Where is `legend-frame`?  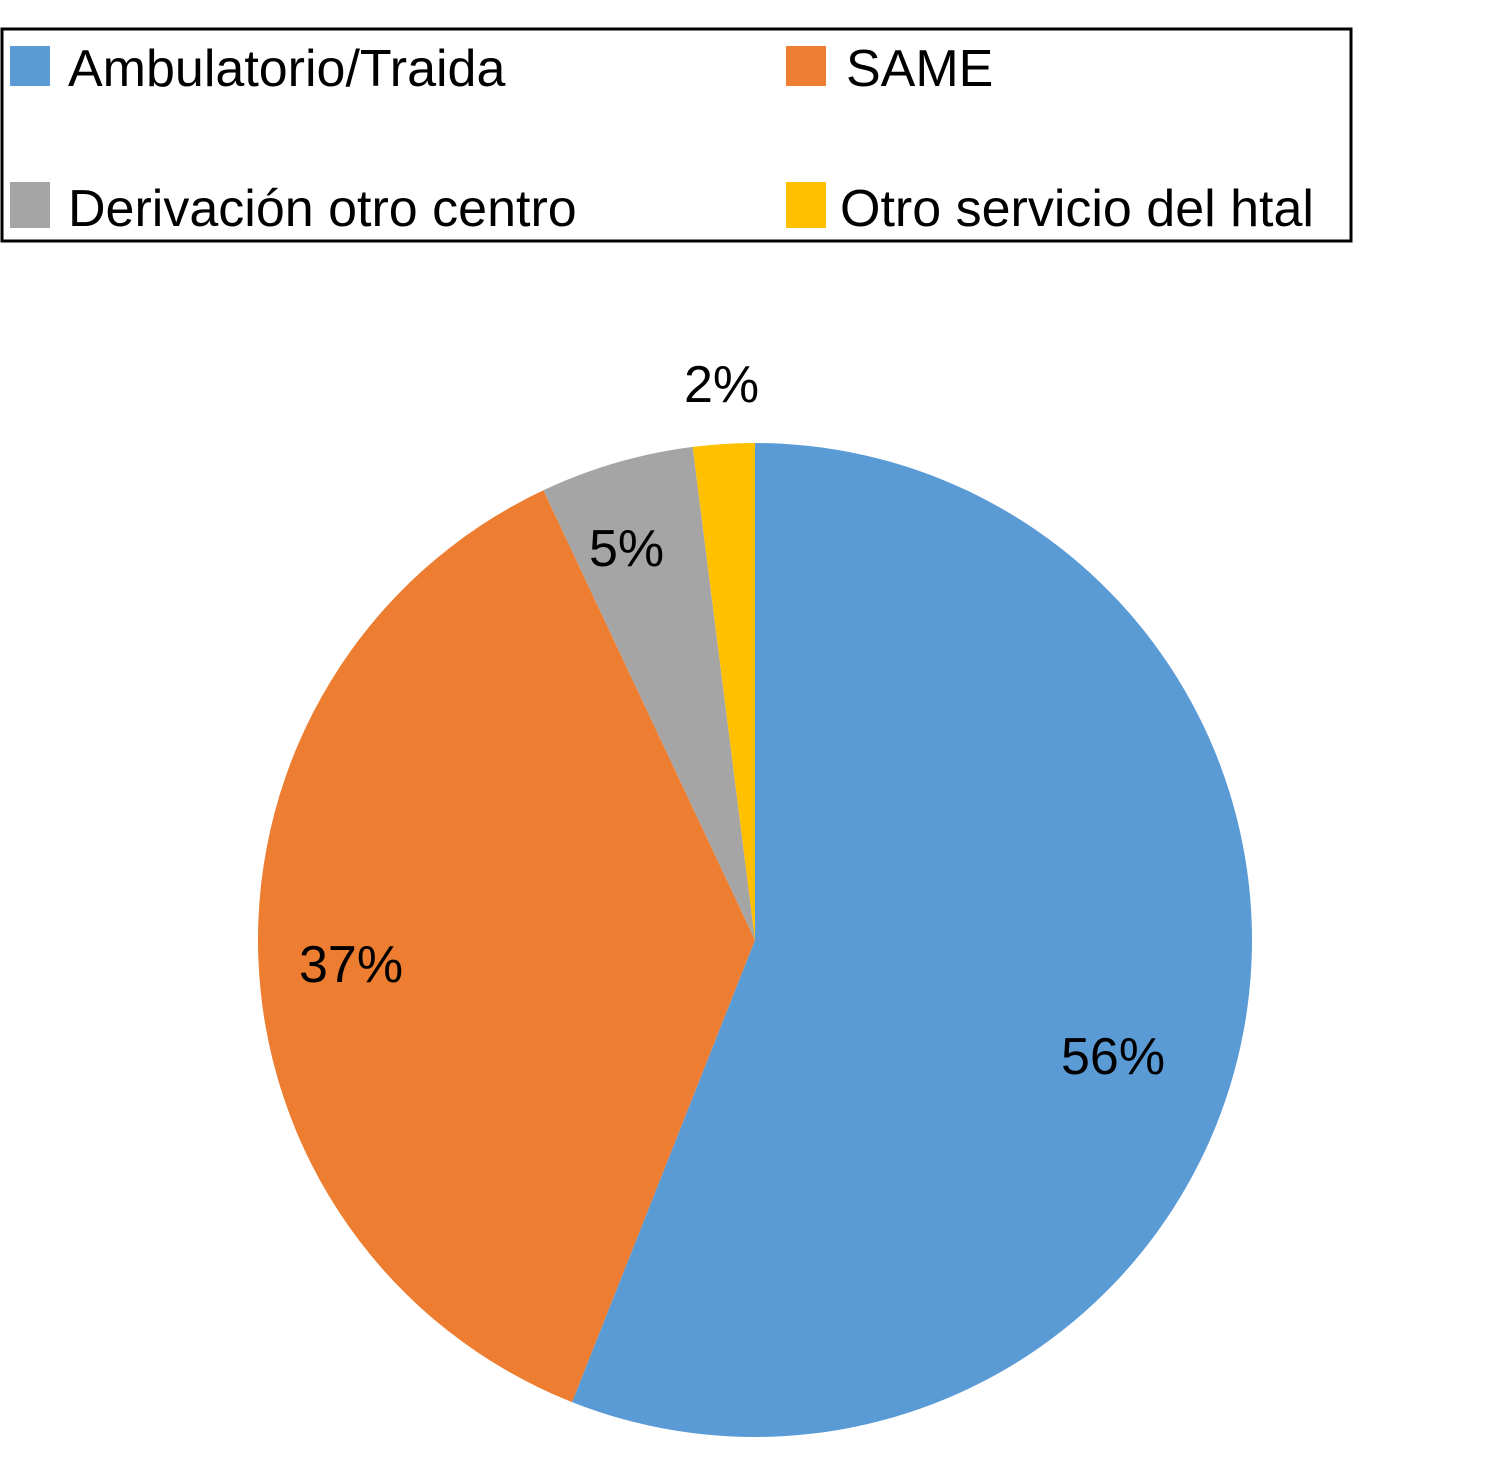 legend-frame is located at coordinates (676, 135).